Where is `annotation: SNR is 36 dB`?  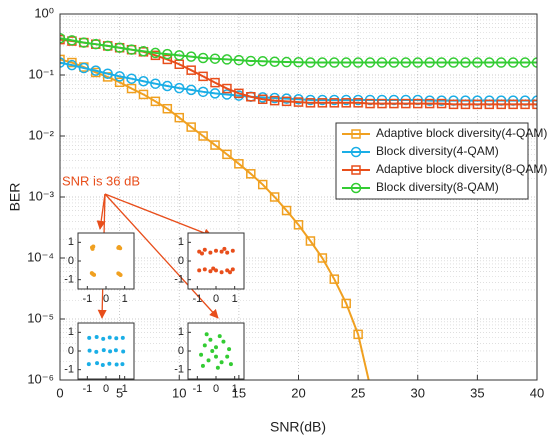 annotation: SNR is 36 dB is located at coordinates (101, 180).